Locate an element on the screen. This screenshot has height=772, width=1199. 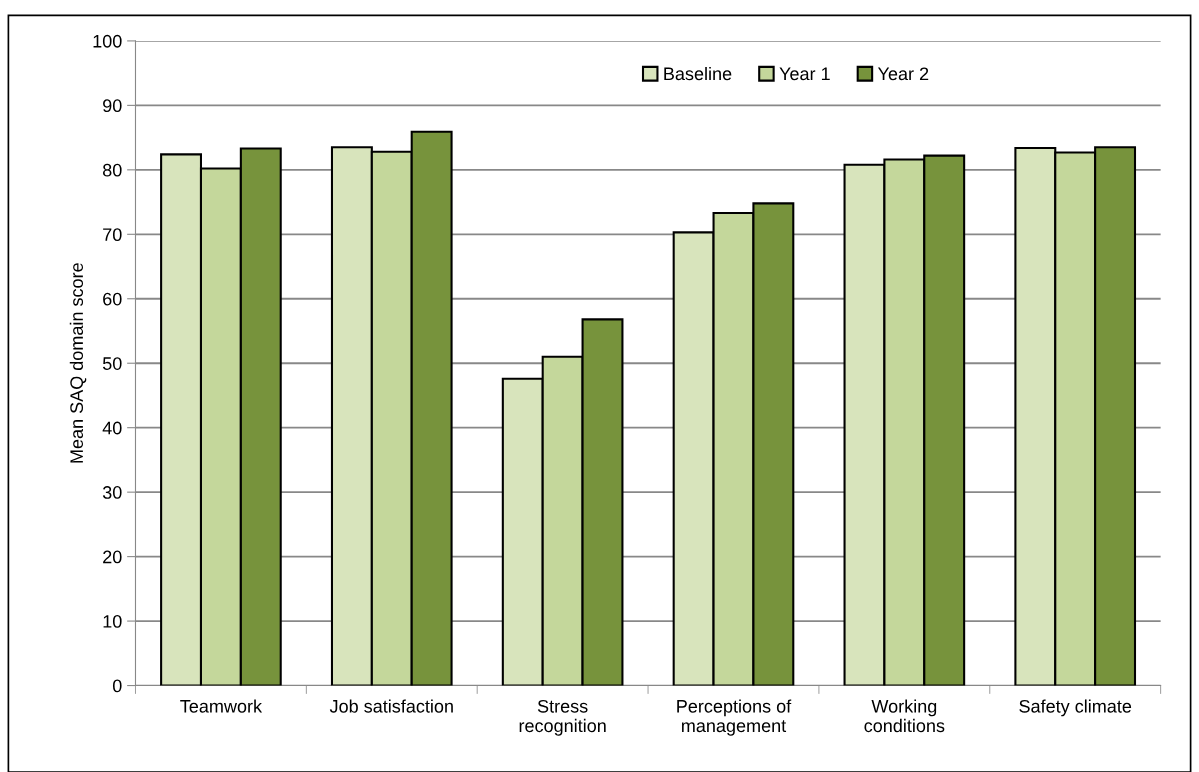
y-tick-label: 70 is located at coordinates (112, 235).